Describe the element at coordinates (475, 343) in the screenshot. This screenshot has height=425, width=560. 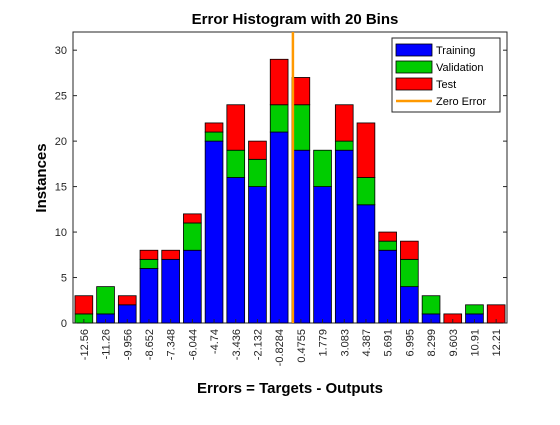
I see `x-tick-label: 10.91` at that location.